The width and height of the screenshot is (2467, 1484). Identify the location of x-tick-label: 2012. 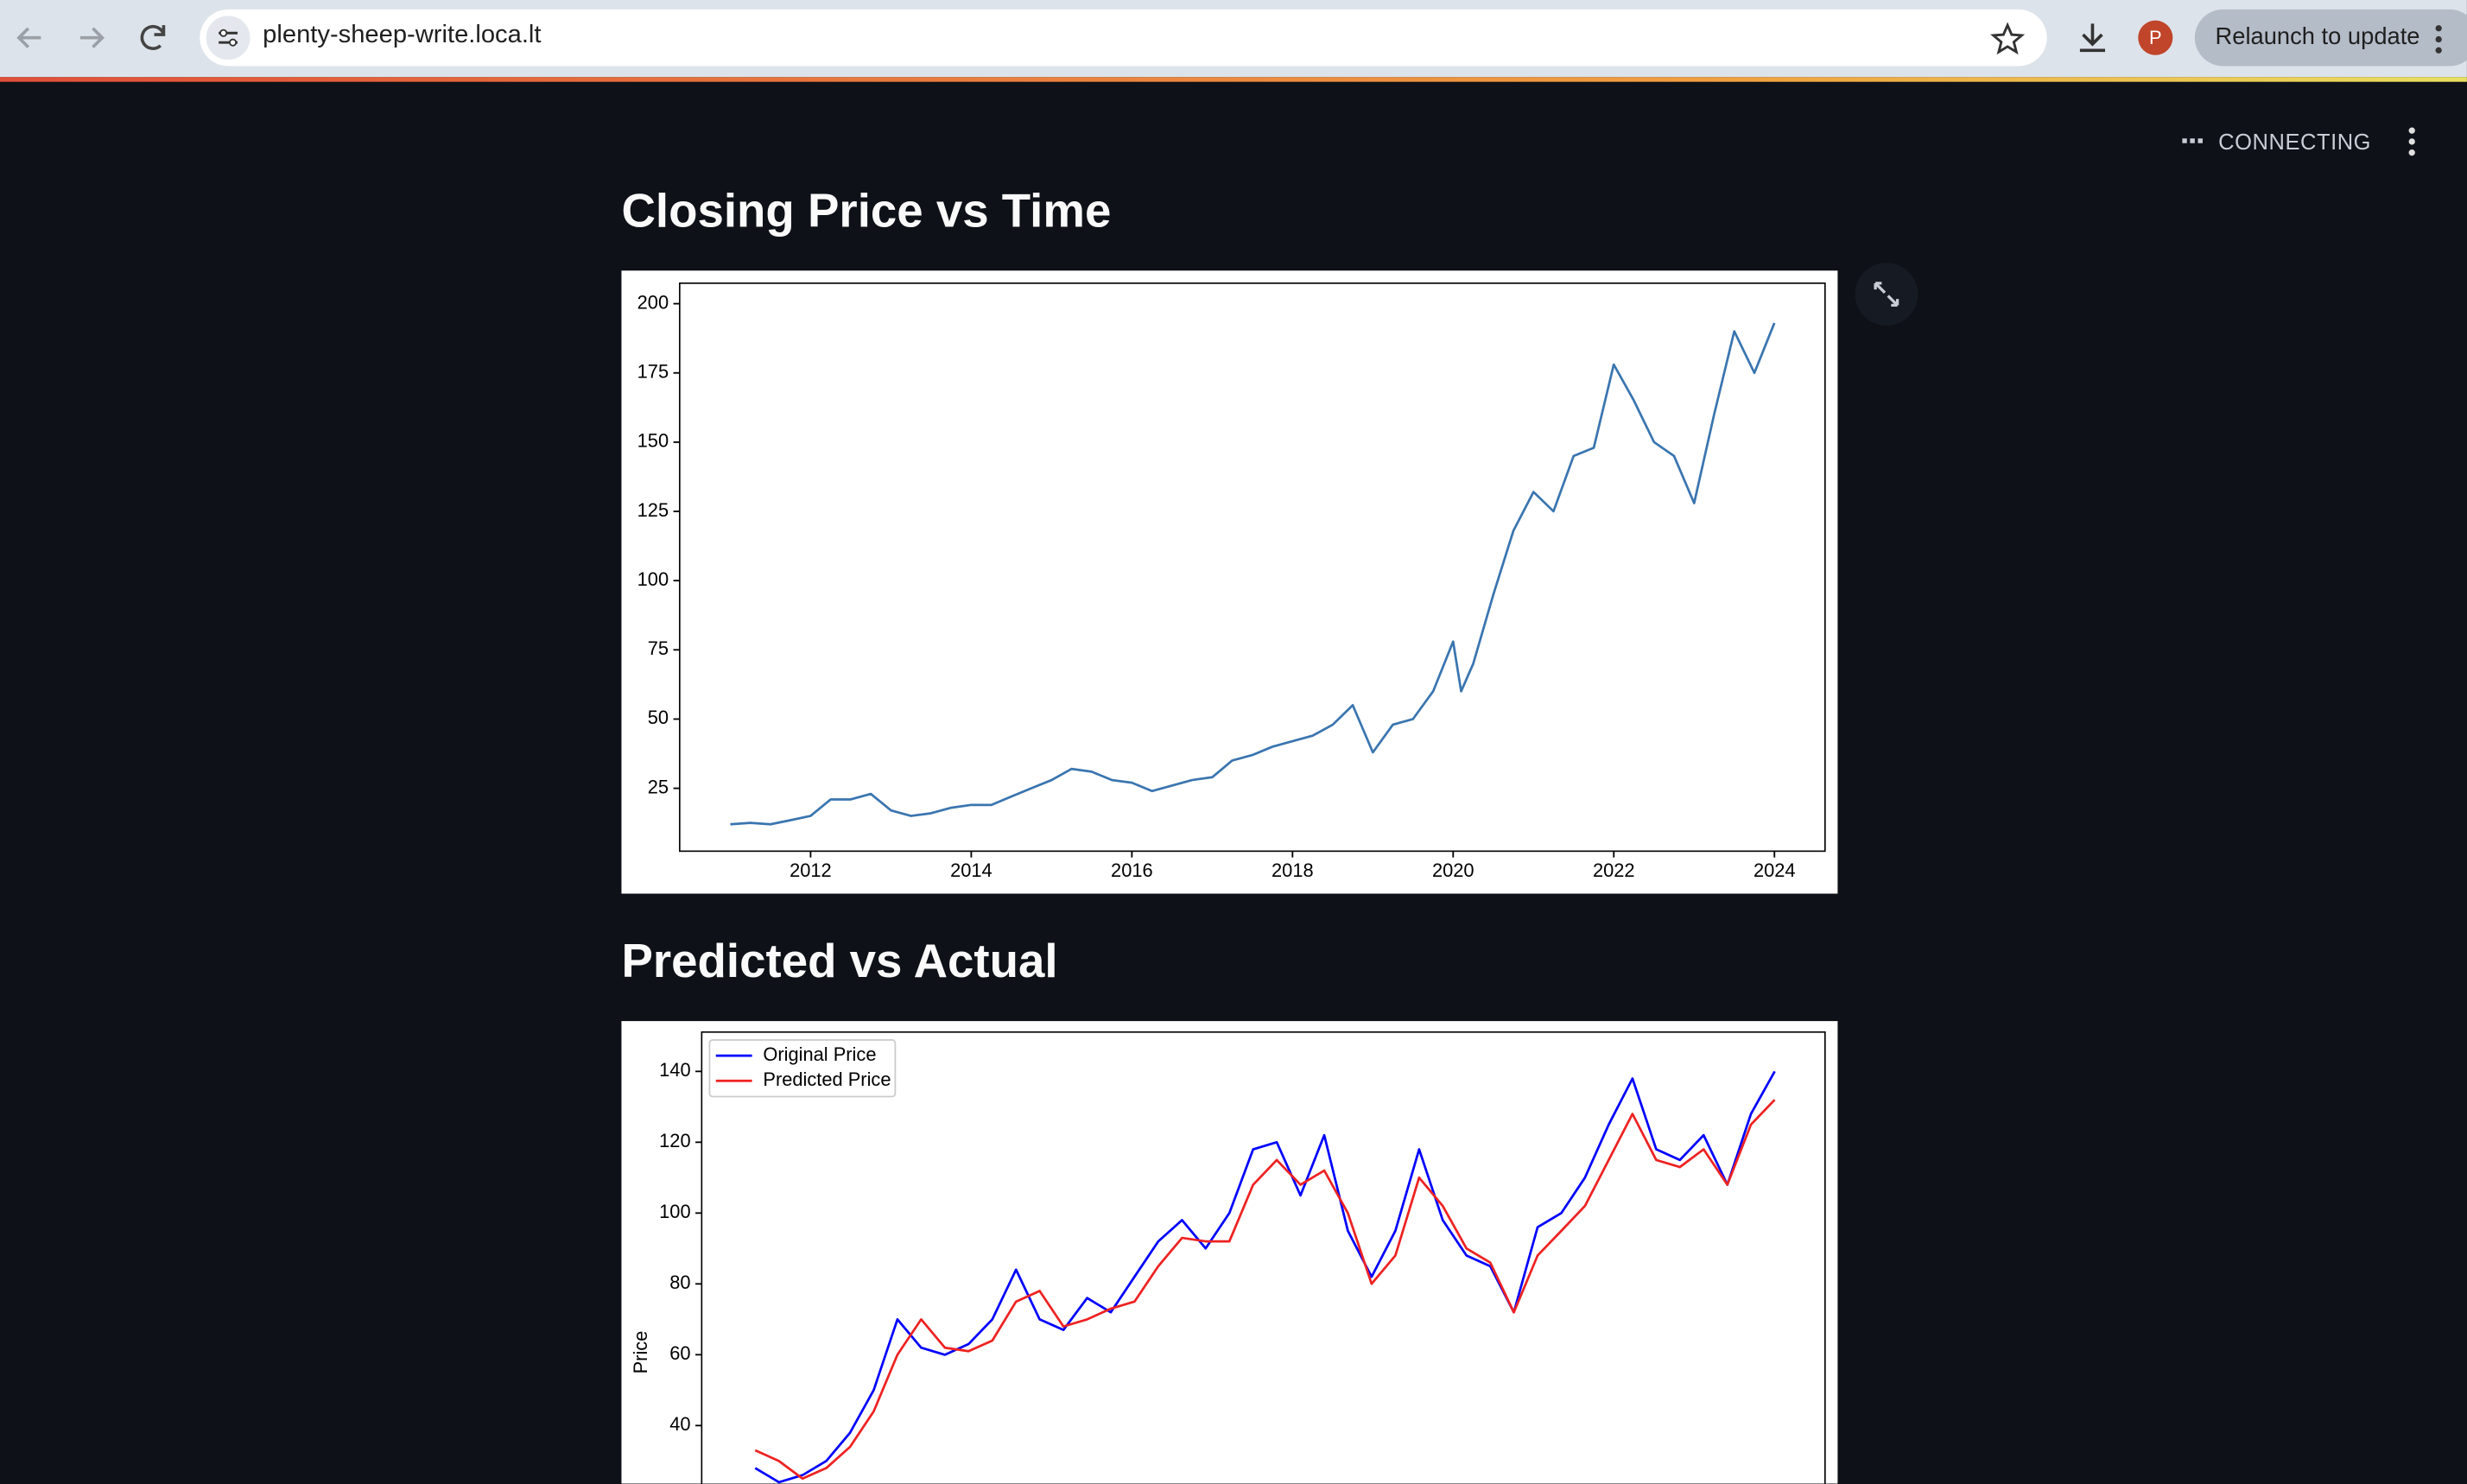
(811, 870).